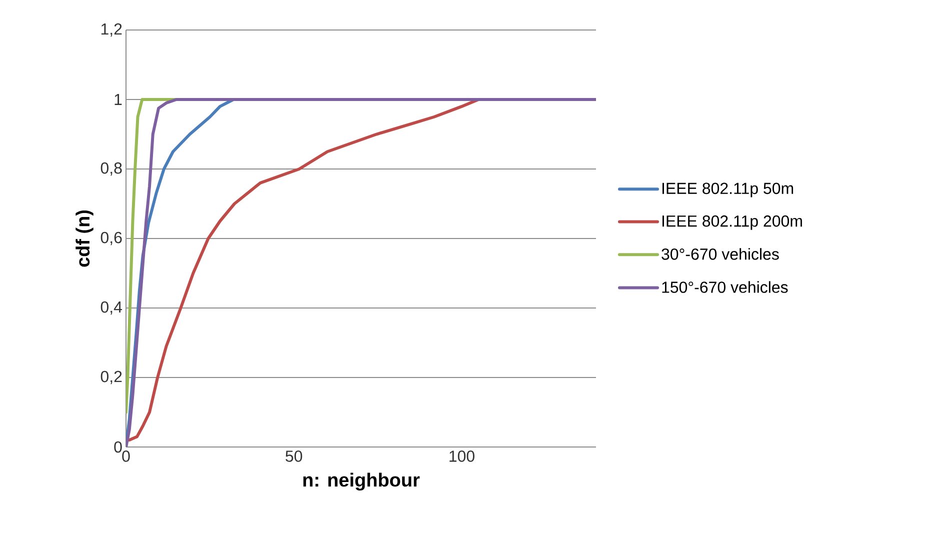 The image size is (949, 542). Describe the element at coordinates (111, 377) in the screenshot. I see `y-tick-label: 0,2` at that location.